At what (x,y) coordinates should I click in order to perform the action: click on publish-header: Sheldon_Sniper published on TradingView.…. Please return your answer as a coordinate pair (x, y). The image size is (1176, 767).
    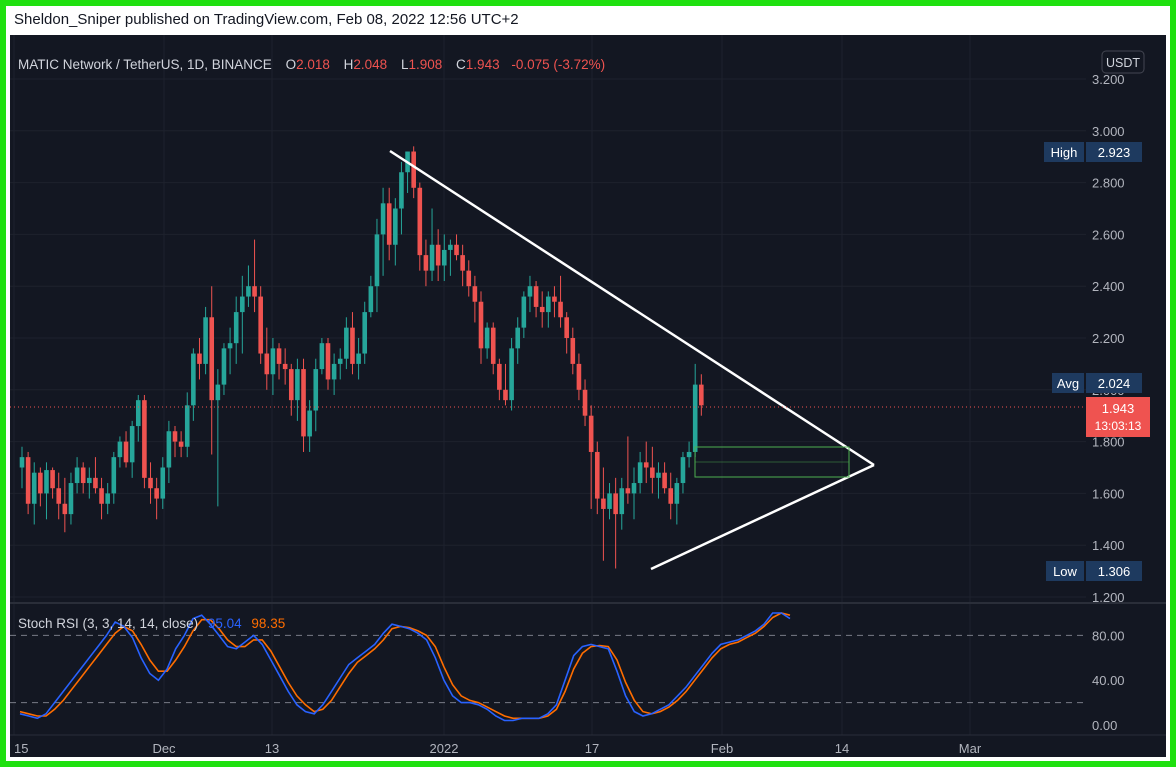
    Looking at the image, I should click on (588, 20).